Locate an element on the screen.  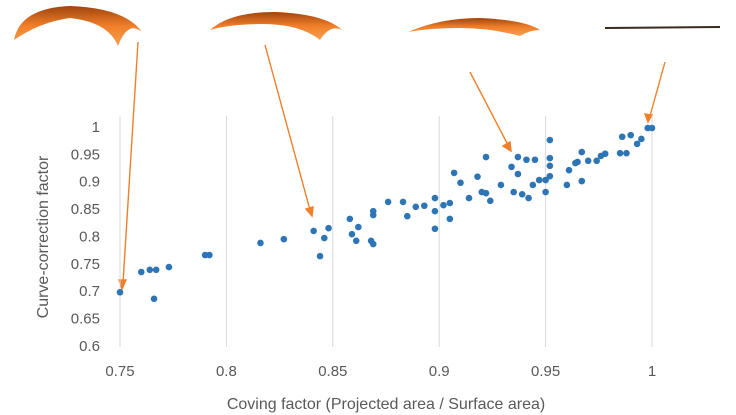
y-tick-label: 0.75 is located at coordinates (85, 264).